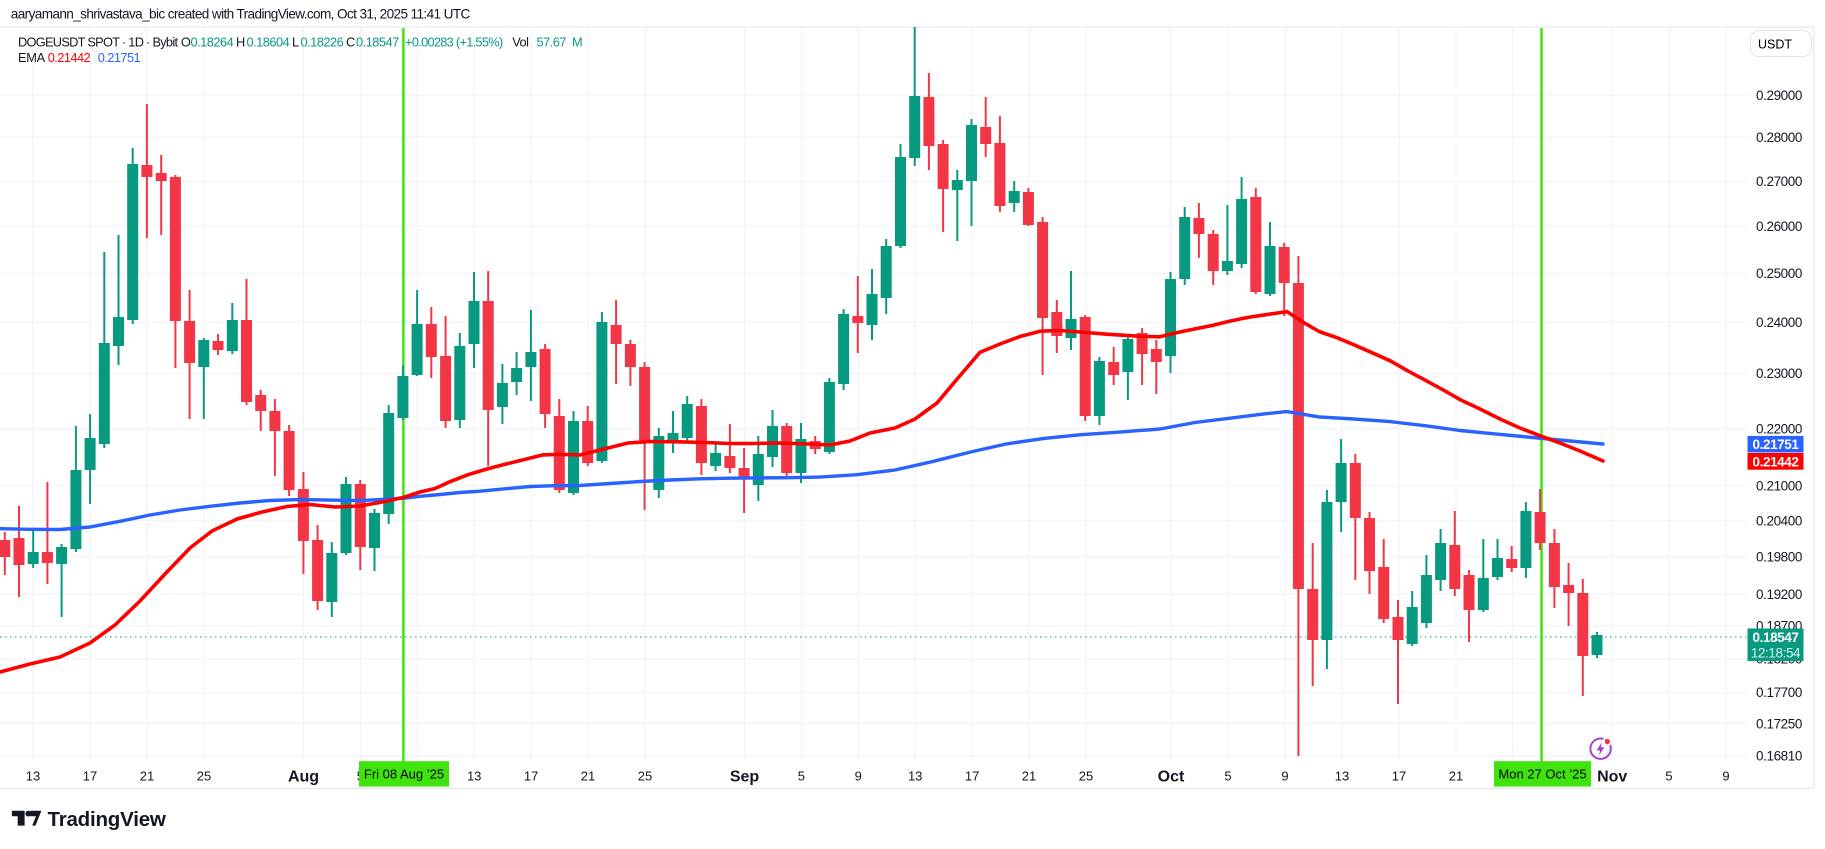  I want to click on svg-text: 0.19200, so click(1779, 594).